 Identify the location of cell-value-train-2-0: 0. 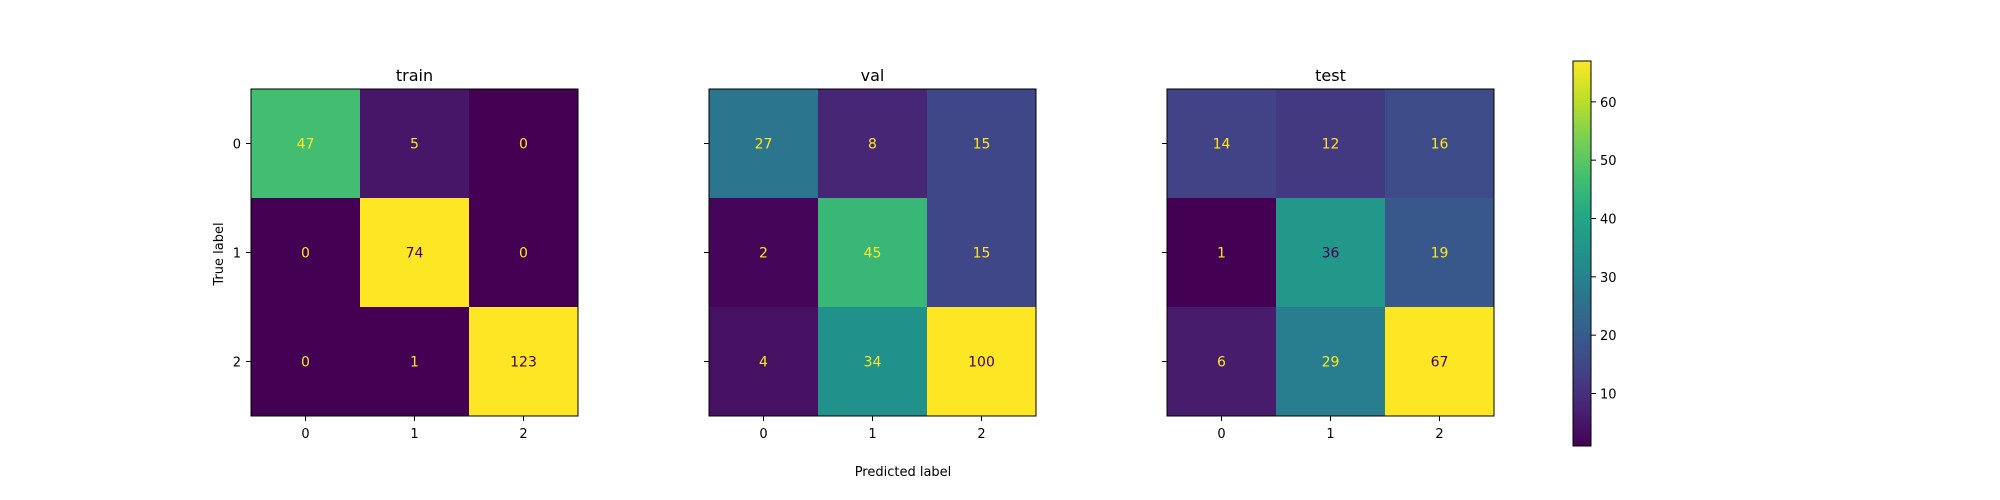
(305, 363).